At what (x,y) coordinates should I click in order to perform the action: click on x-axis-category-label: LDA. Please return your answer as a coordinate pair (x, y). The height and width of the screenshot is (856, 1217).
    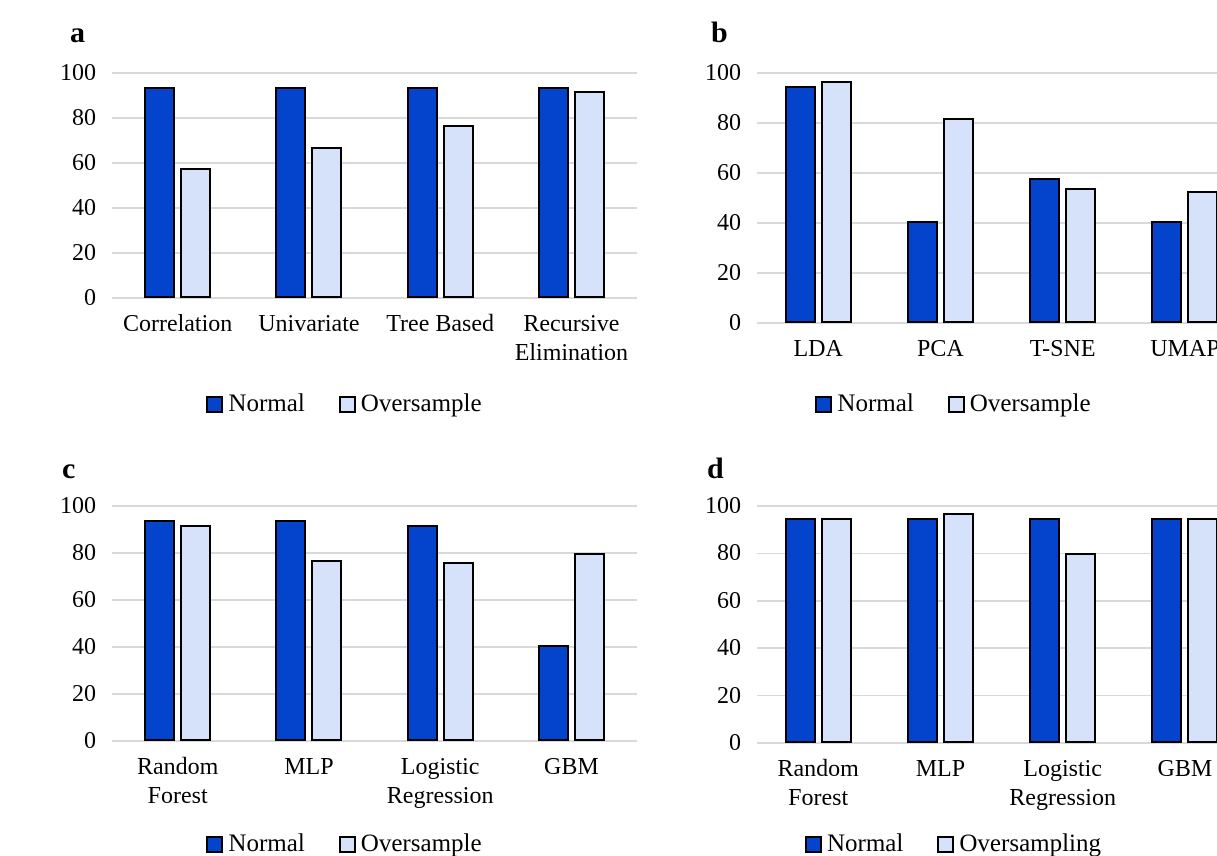
    Looking at the image, I should click on (818, 349).